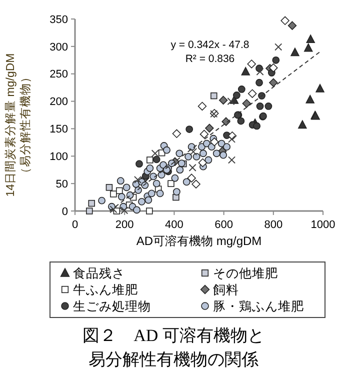 Image resolution: width=347 pixels, height=377 pixels. I want to click on legend-label: その他堆肥, so click(245, 273).